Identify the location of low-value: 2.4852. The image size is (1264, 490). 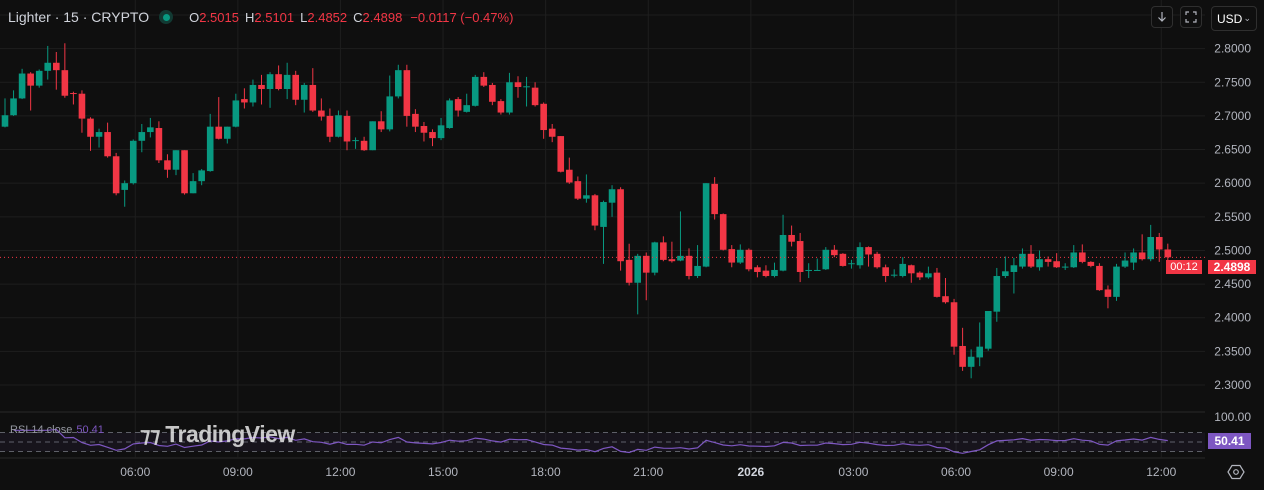
(327, 17).